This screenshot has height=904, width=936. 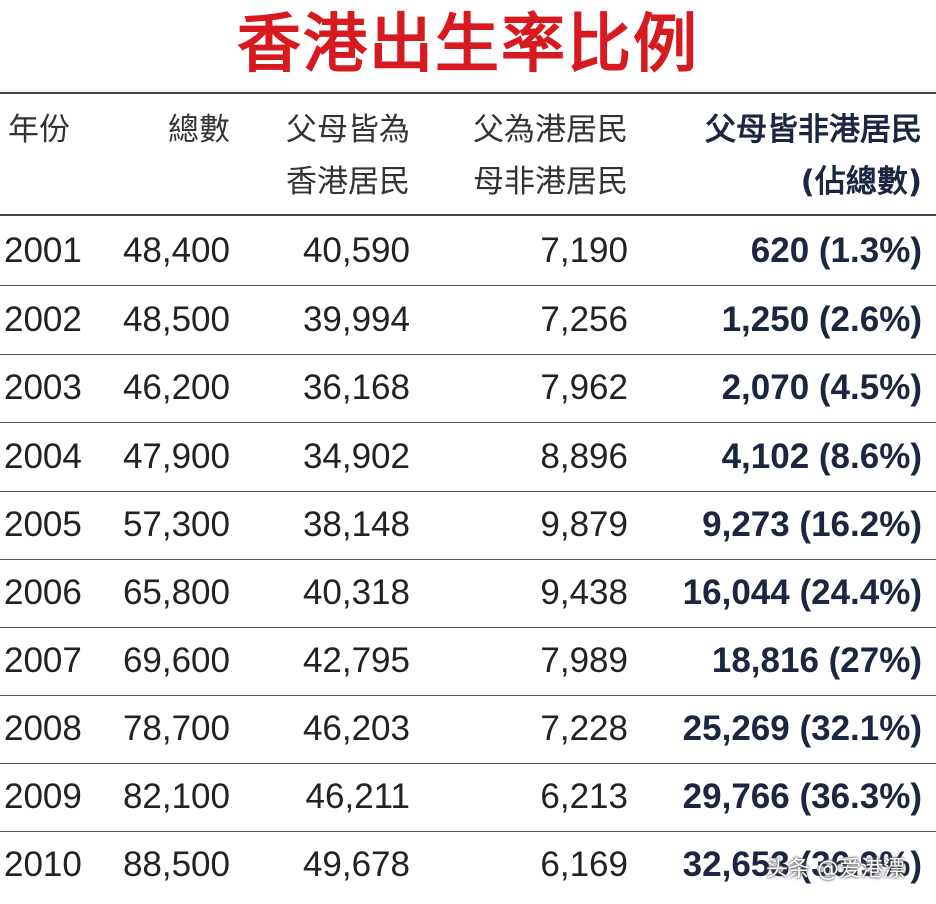 What do you see at coordinates (584, 319) in the screenshot?
I see `cell-father-hk: 7,256` at bounding box center [584, 319].